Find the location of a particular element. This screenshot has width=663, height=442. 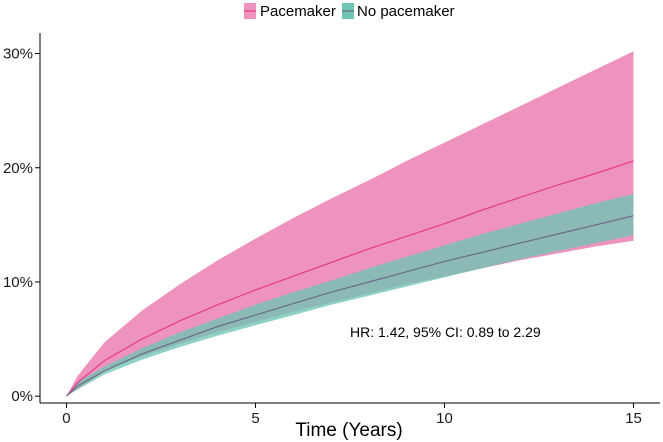

hazard-ratio-annotation: HR: 1.42, 95% CI: 0.89 to 2.29 is located at coordinates (445, 332).